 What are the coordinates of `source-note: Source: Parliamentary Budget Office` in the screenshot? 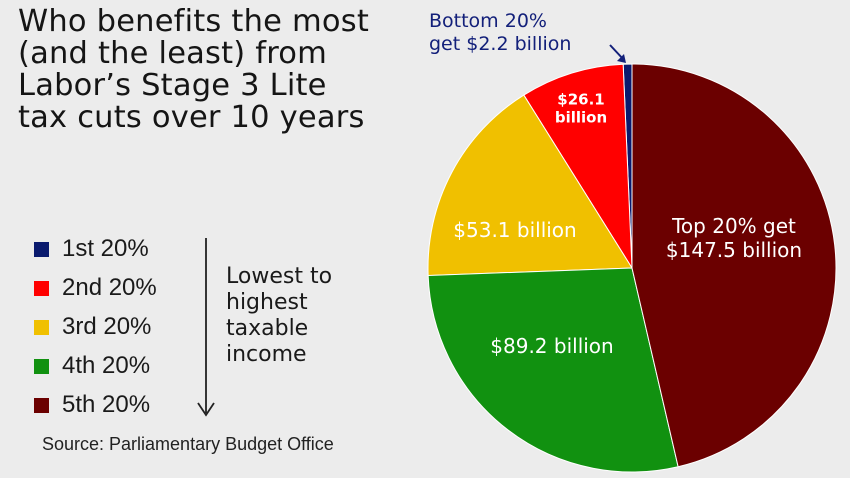 It's located at (188, 444).